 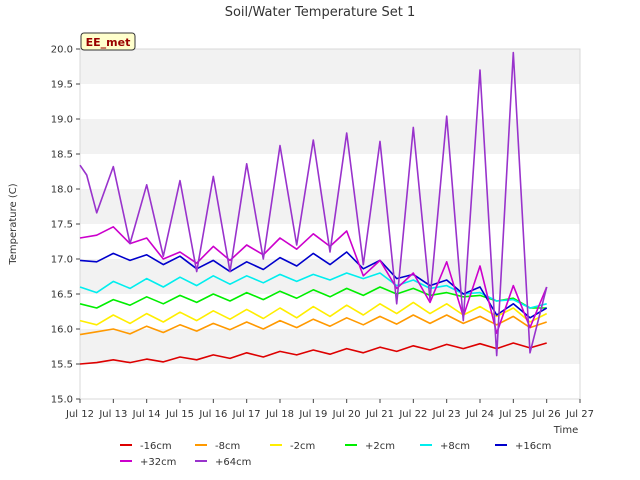 What do you see at coordinates (246, 414) in the screenshot?
I see `x-tick-label: Jul 17` at bounding box center [246, 414].